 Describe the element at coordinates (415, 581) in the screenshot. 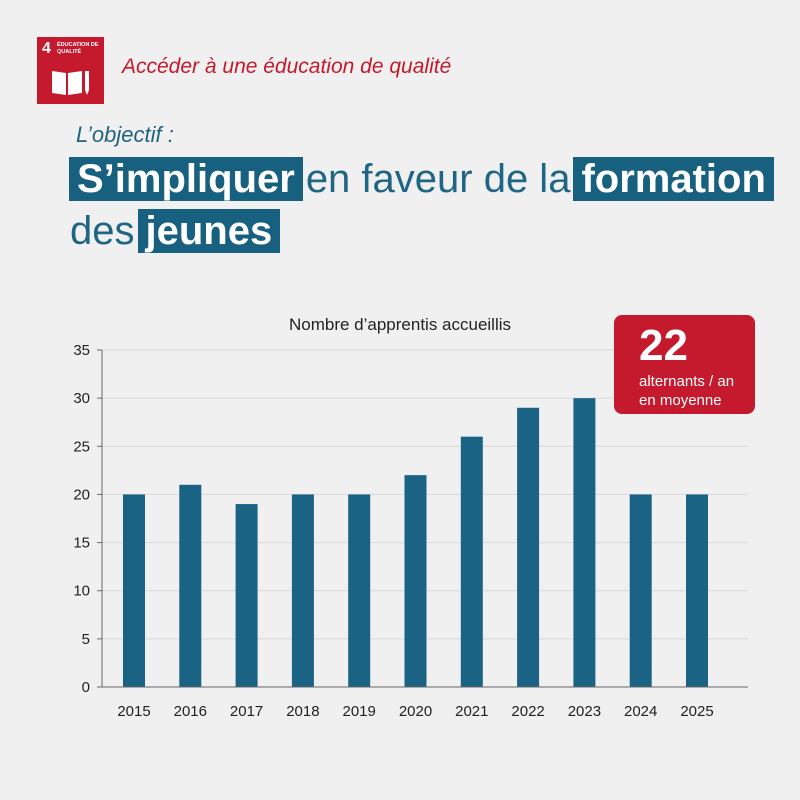

I see `bar-2020` at that location.